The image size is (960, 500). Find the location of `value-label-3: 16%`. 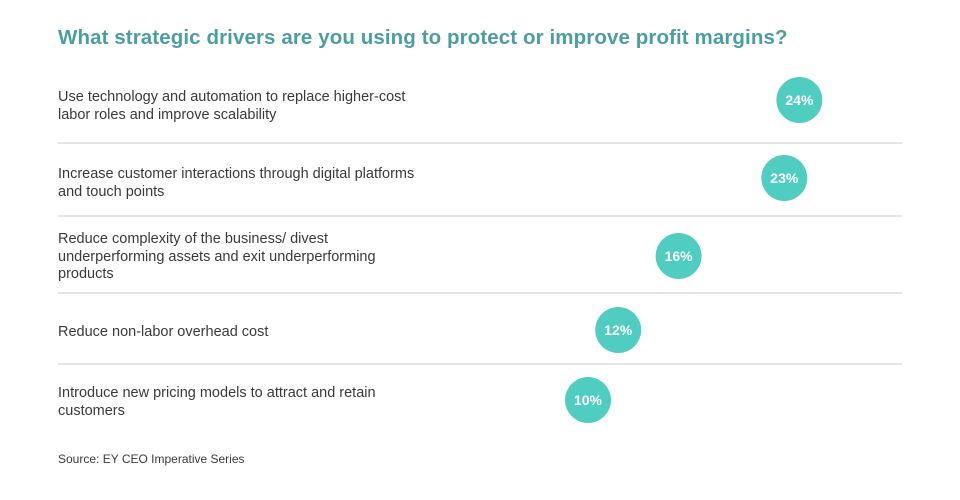

value-label-3: 16% is located at coordinates (679, 256).